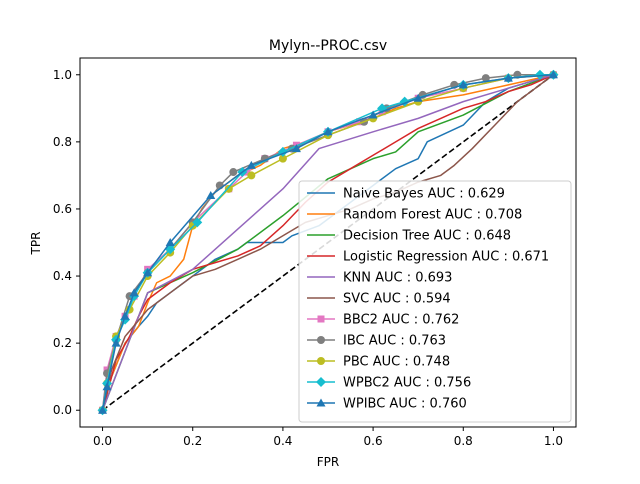 Image resolution: width=640 pixels, height=484 pixels. I want to click on legend-label: WPIBC AUC : 0.760, so click(405, 404).